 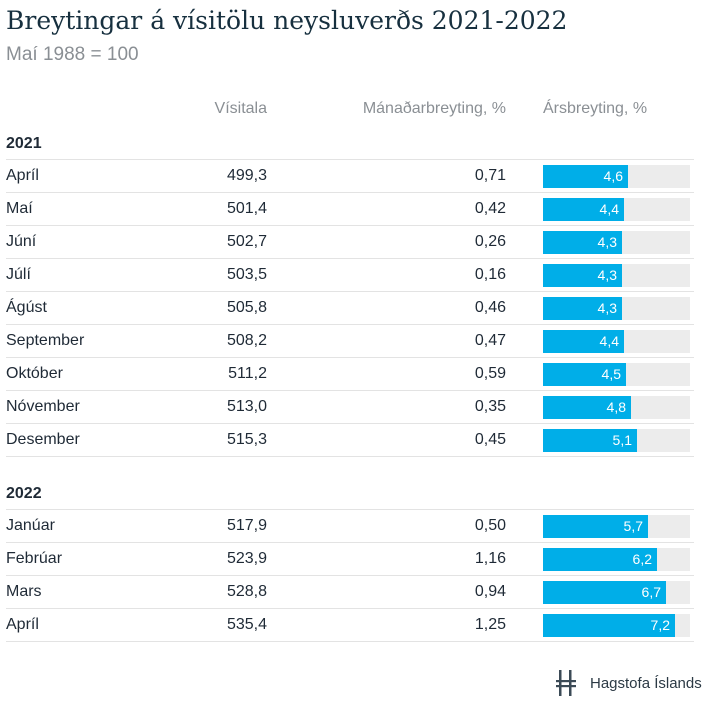 What do you see at coordinates (246, 241) in the screenshot?
I see `index-value: 502,7` at bounding box center [246, 241].